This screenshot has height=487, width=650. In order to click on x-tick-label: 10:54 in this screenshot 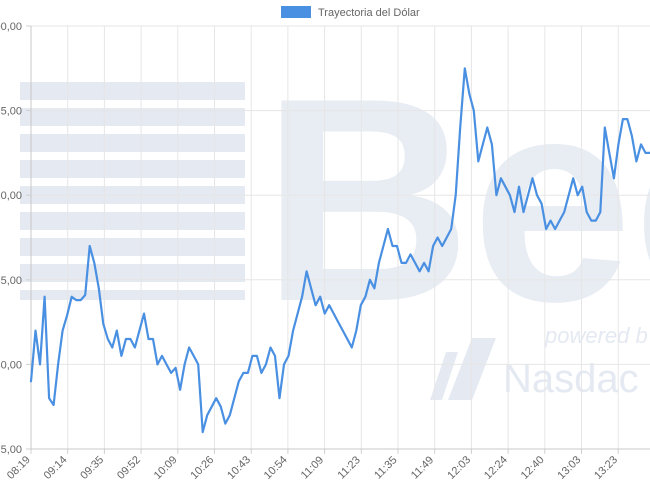, I will do `click(276, 468)`.